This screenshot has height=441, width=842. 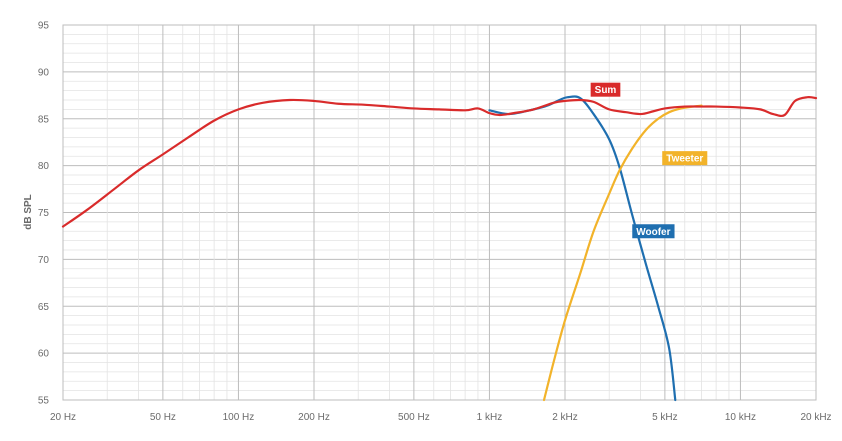 What do you see at coordinates (28, 212) in the screenshot?
I see `y-axis-label: dB SPL` at bounding box center [28, 212].